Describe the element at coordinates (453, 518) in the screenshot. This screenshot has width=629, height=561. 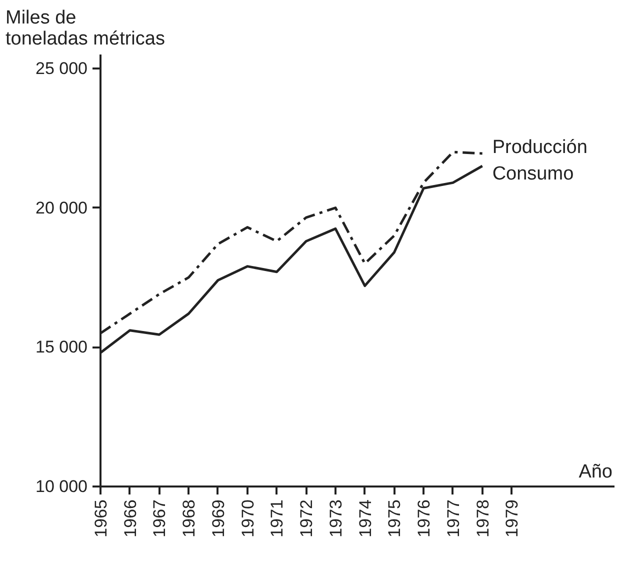
I see `x-tick-label: 1977` at that location.